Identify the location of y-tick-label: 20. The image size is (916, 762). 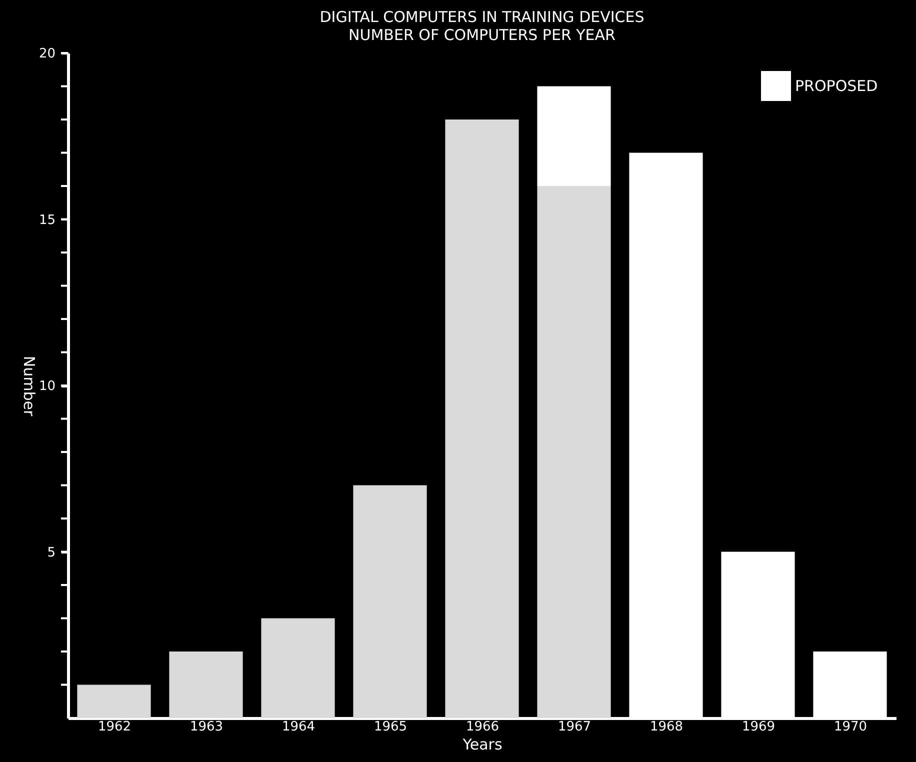
(47, 54).